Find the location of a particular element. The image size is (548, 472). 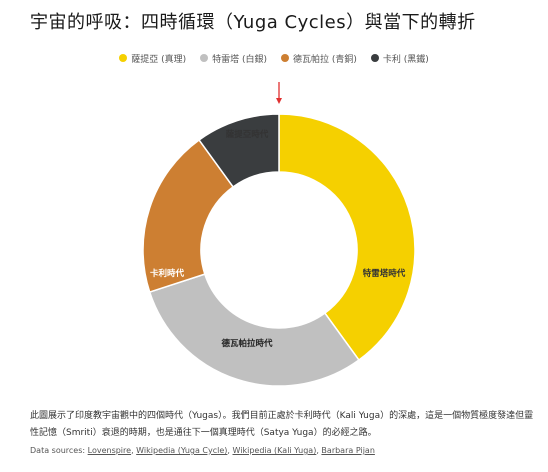

legend-item-satya: 薩提亞 (真理) is located at coordinates (152, 58).